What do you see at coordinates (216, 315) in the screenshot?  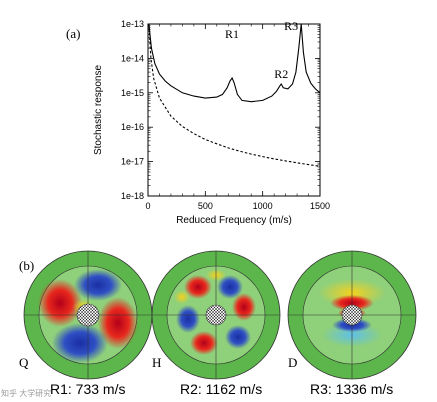 I see `mode-shape-h` at bounding box center [216, 315].